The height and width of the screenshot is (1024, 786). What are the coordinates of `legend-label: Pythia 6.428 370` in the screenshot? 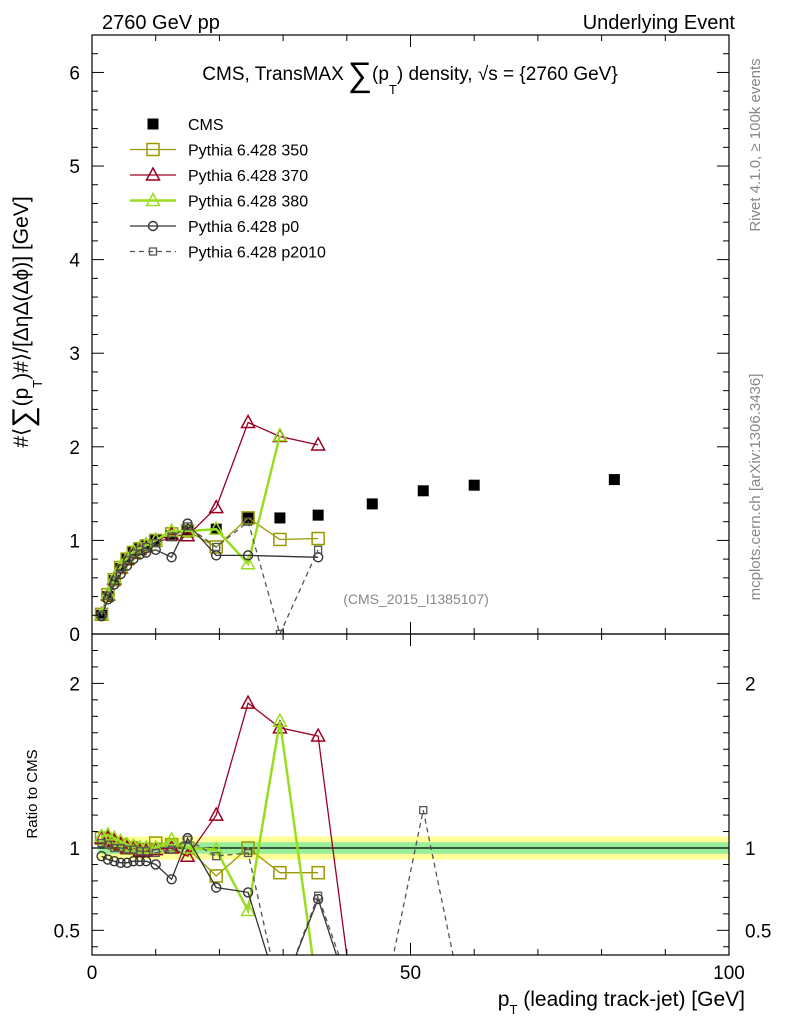 It's located at (248, 176).